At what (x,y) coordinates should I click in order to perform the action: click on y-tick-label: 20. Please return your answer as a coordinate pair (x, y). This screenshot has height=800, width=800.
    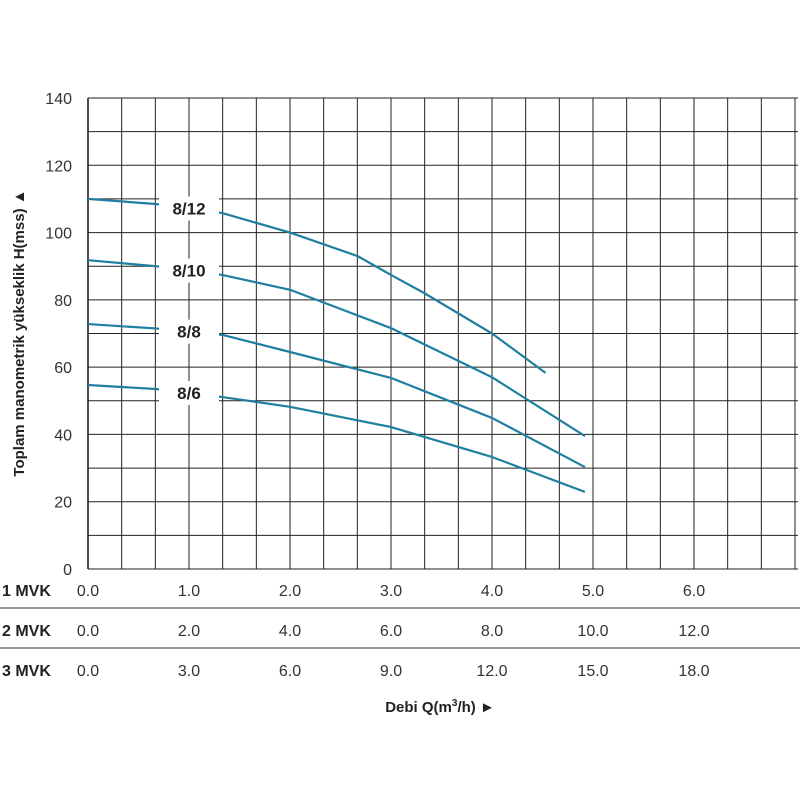
    Looking at the image, I should click on (63, 503).